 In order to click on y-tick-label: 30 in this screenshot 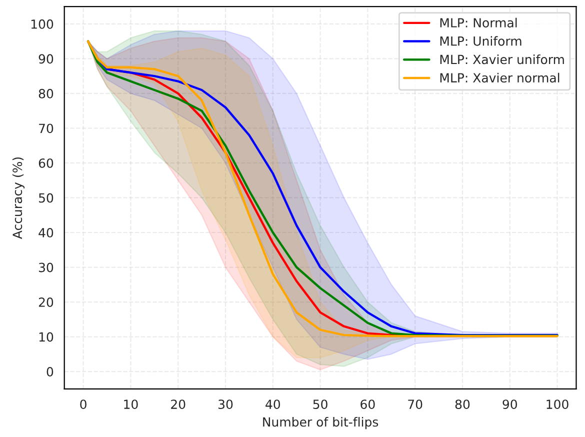, I will do `click(46, 267)`.